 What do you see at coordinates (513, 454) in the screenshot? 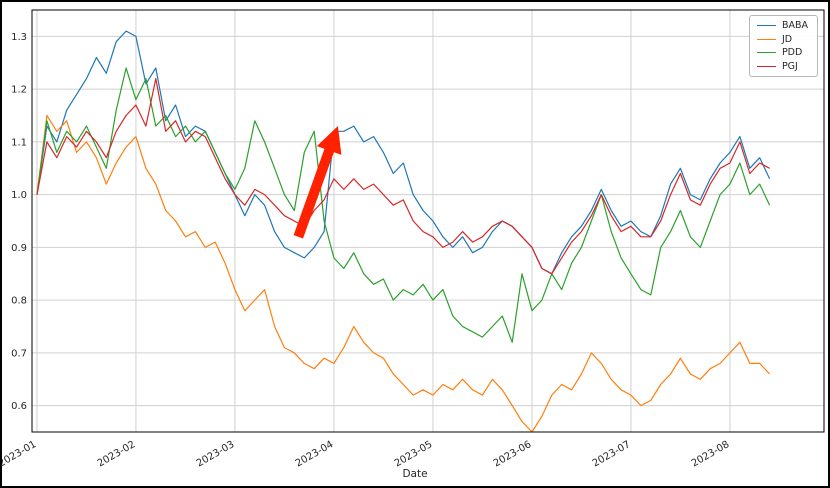
I see `x-tick-label: 2023-06` at bounding box center [513, 454].